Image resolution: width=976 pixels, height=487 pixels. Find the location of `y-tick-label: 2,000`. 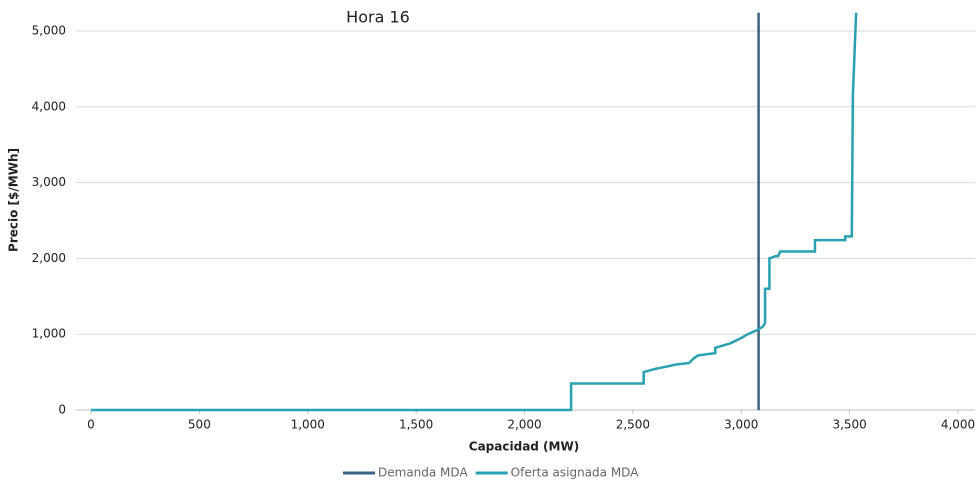

y-tick-label: 2,000 is located at coordinates (49, 258).